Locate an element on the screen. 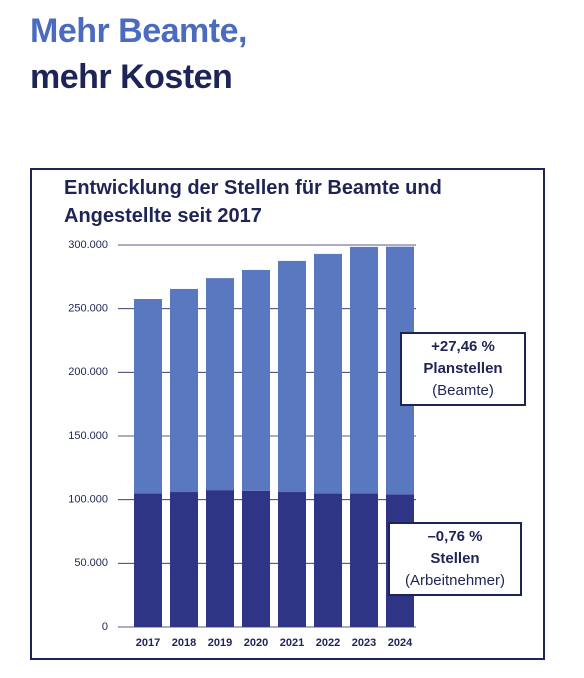  annotation: +27,46 % Planstellen (Beamte) is located at coordinates (463, 369).